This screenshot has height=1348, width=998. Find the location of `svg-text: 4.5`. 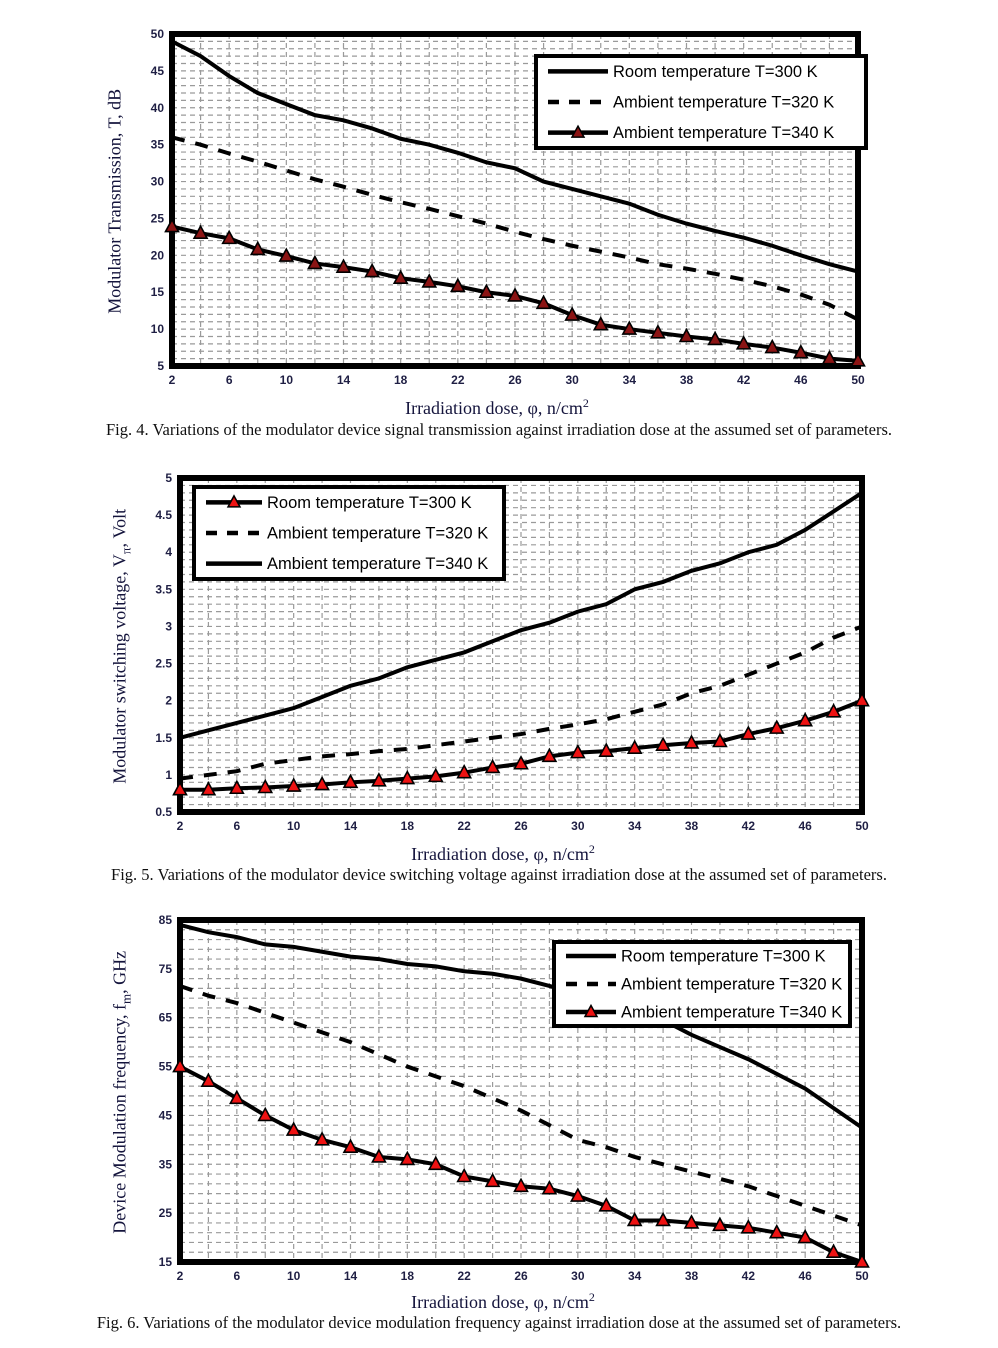

svg-text: 4.5 is located at coordinates (163, 515).